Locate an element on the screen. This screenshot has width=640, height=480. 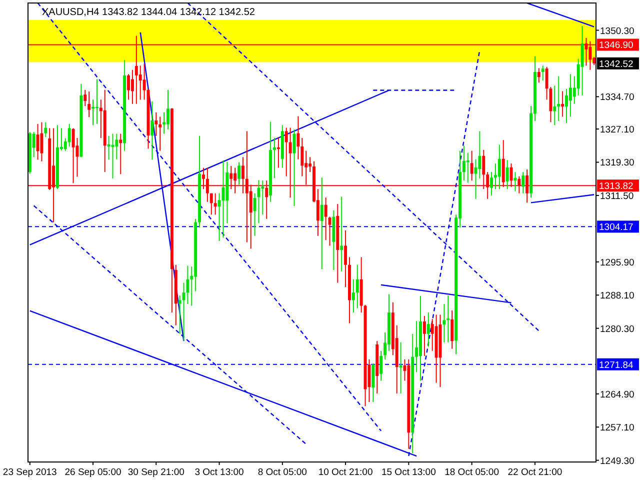
x-tick-label: 26 Sep 05:00 is located at coordinates (93, 472).